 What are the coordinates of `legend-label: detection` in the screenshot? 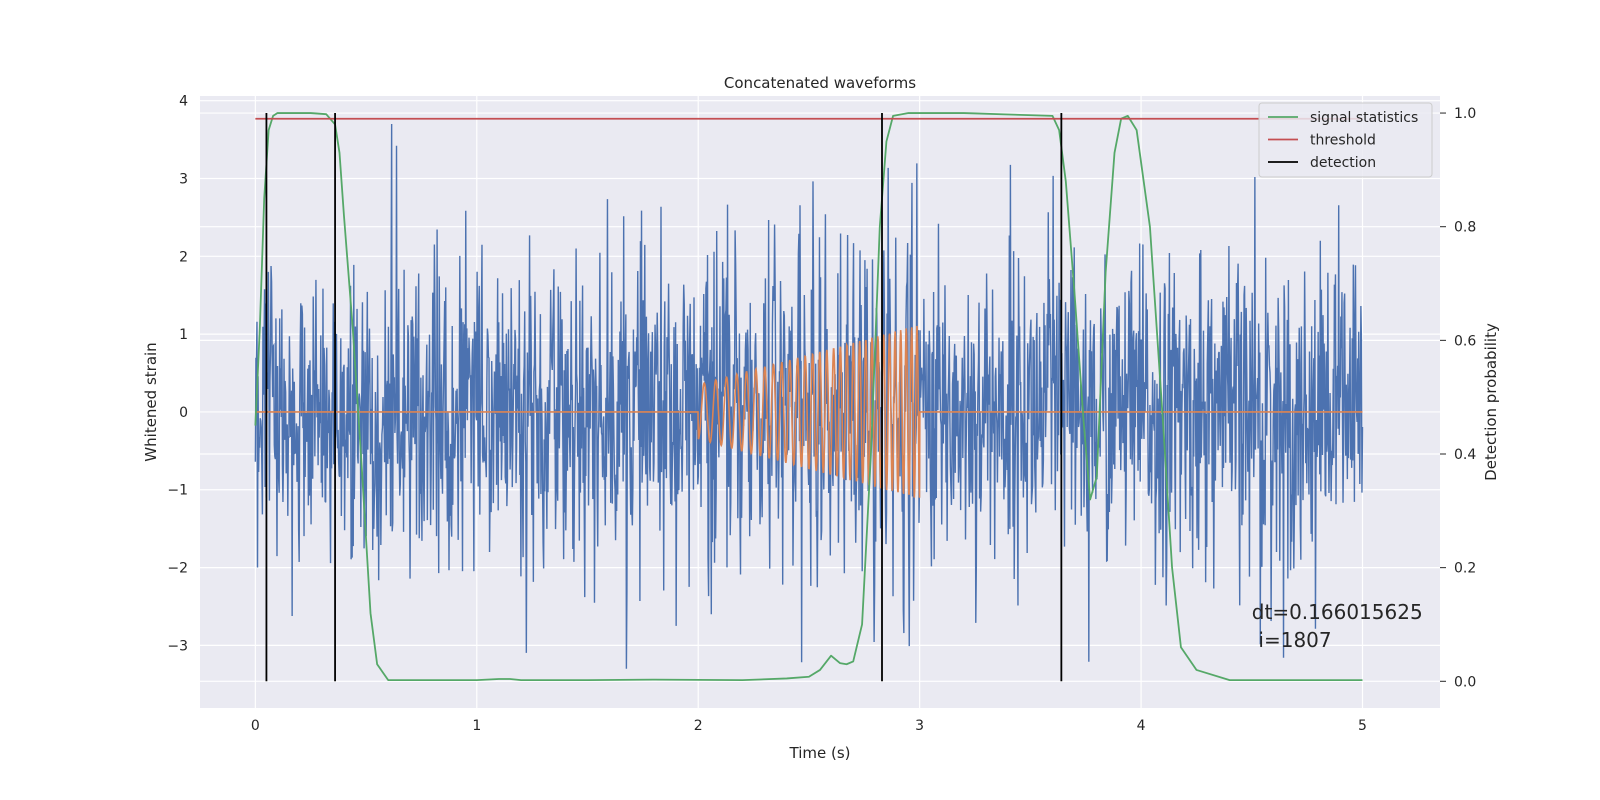 It's located at (1343, 163).